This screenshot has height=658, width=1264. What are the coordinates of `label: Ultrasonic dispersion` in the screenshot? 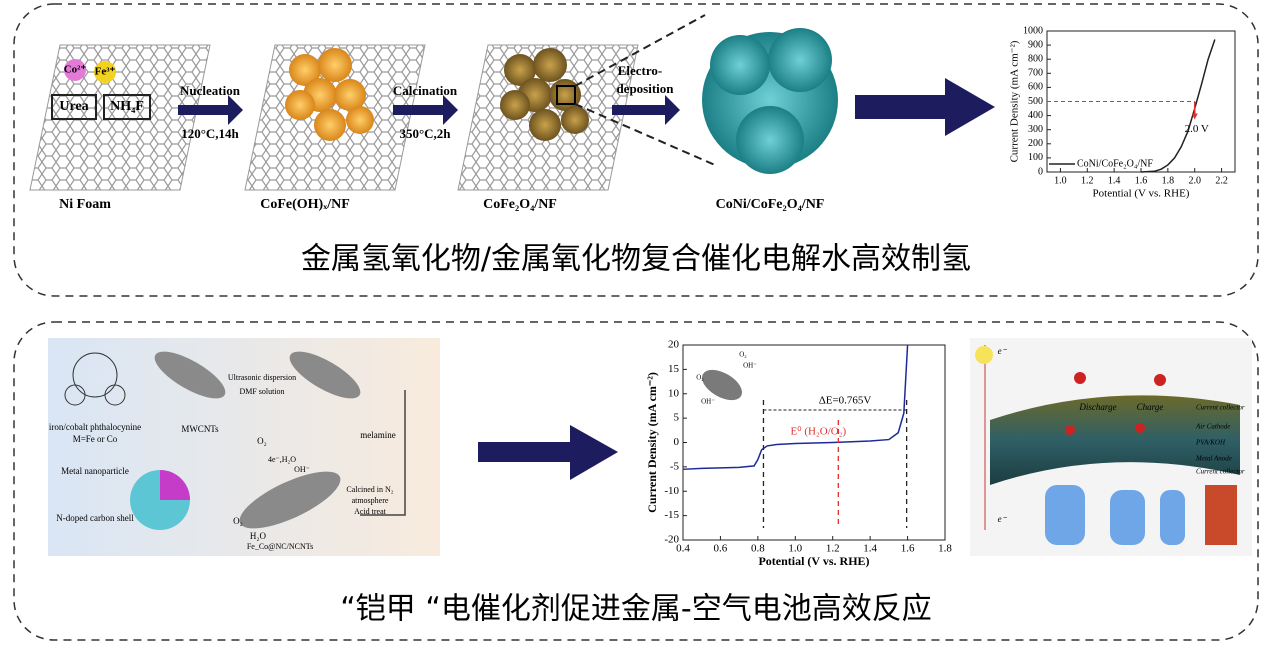 It's located at (262, 377).